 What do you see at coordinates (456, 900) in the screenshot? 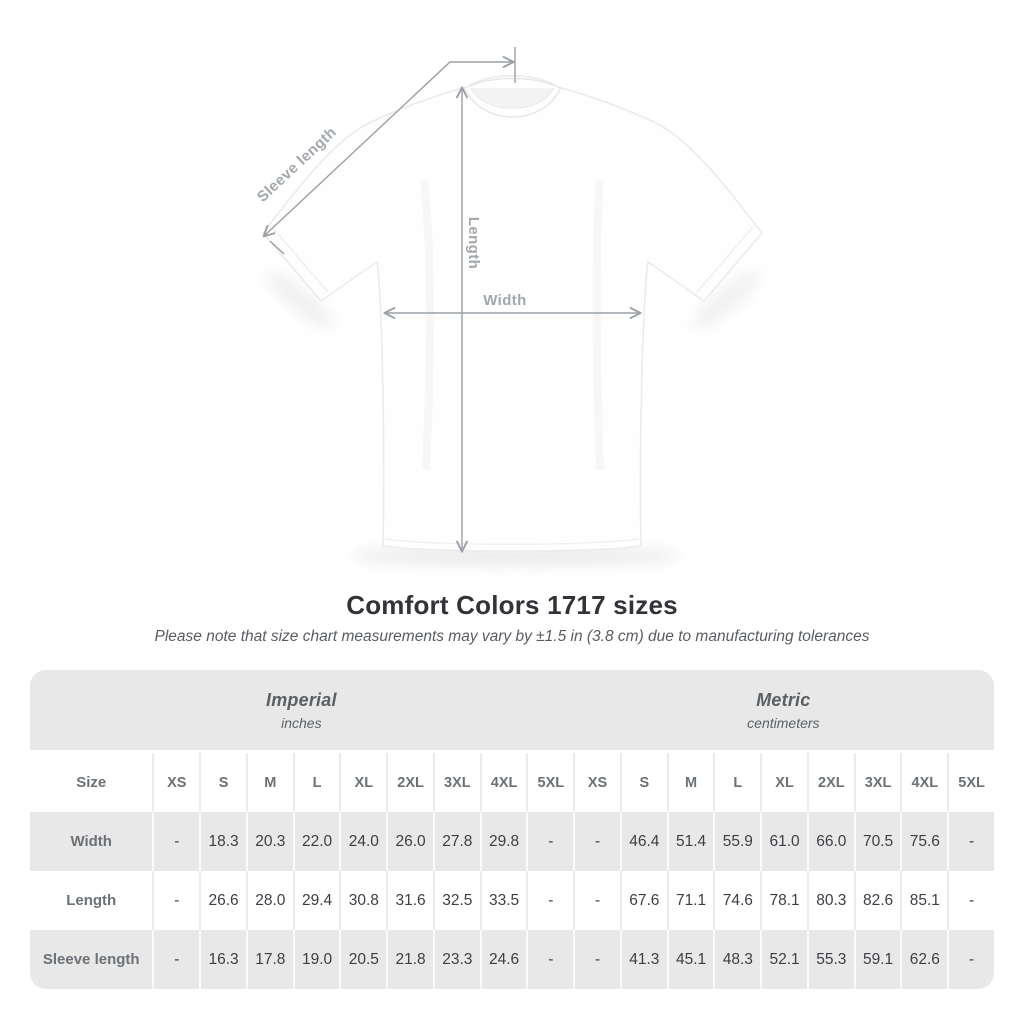
I see `value-cell: 32.5` at bounding box center [456, 900].